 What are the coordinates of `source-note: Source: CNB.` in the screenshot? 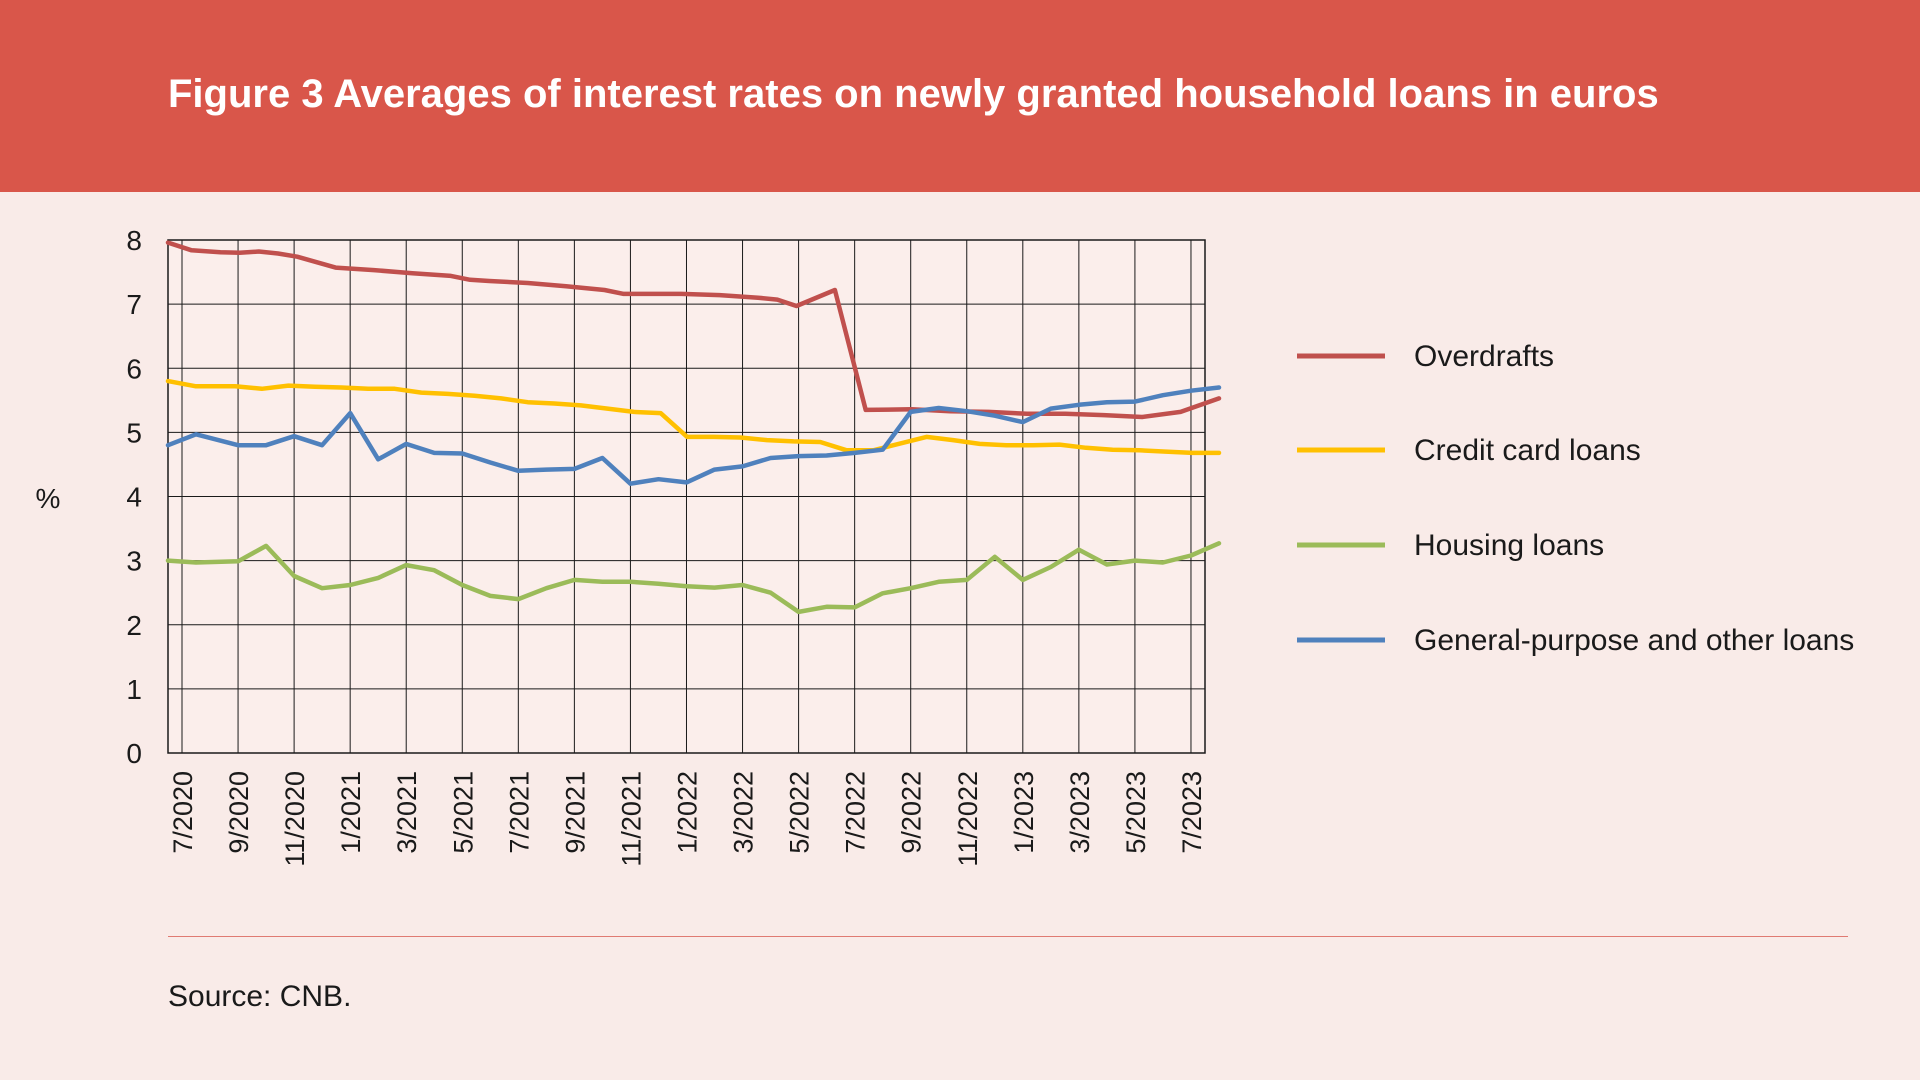 It's located at (260, 996).